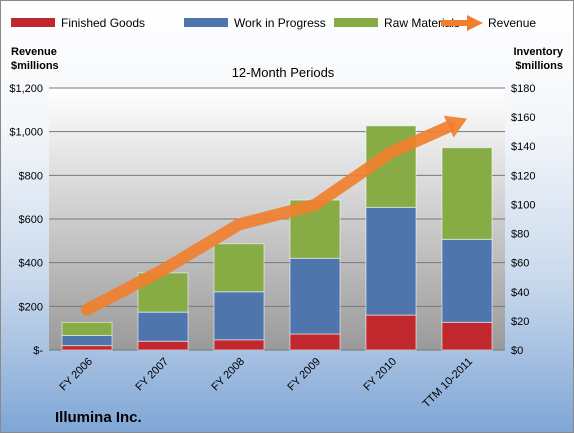 This screenshot has height=433, width=574. Describe the element at coordinates (31, 176) in the screenshot. I see `left-tick-label: $800` at that location.